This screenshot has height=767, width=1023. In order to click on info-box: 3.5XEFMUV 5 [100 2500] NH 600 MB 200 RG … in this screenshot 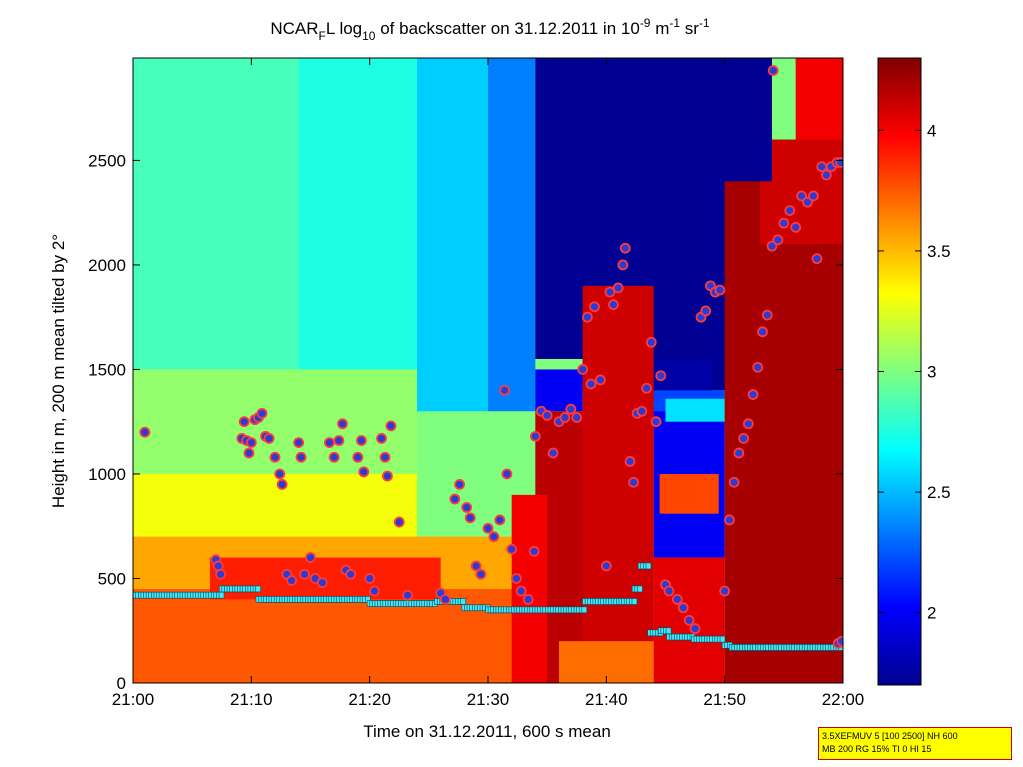, I will do `click(915, 743)`.